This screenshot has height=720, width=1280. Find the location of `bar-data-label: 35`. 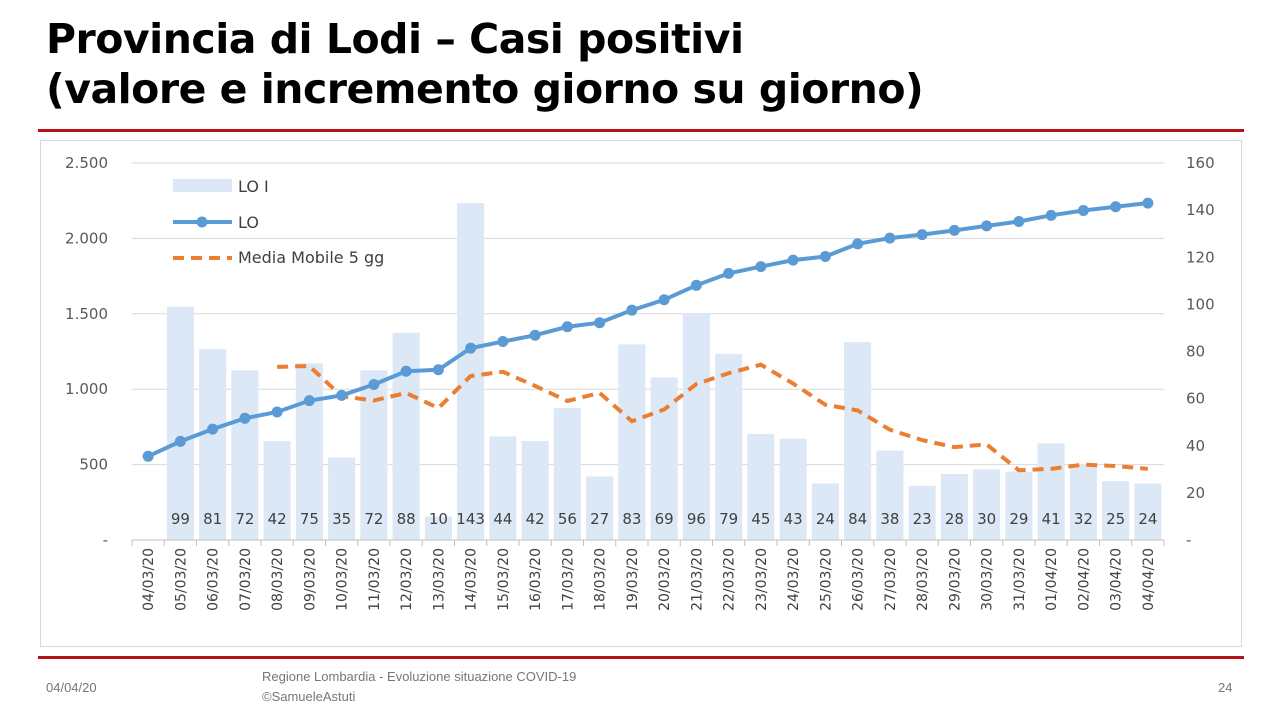

bar-data-label: 35 is located at coordinates (341, 519).